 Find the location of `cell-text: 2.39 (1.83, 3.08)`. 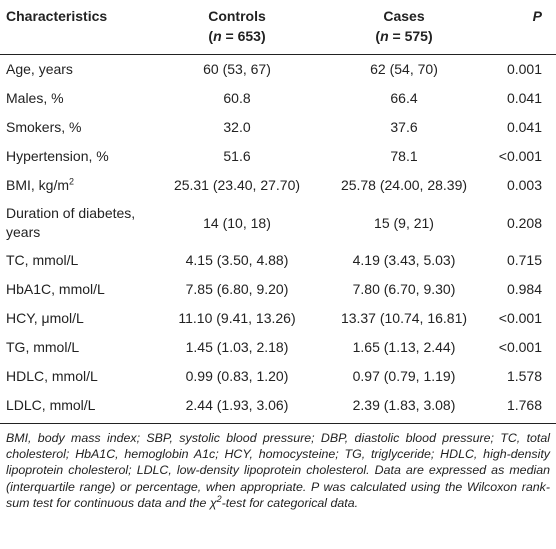

cell-text: 2.39 (1.83, 3.08) is located at coordinates (404, 405).